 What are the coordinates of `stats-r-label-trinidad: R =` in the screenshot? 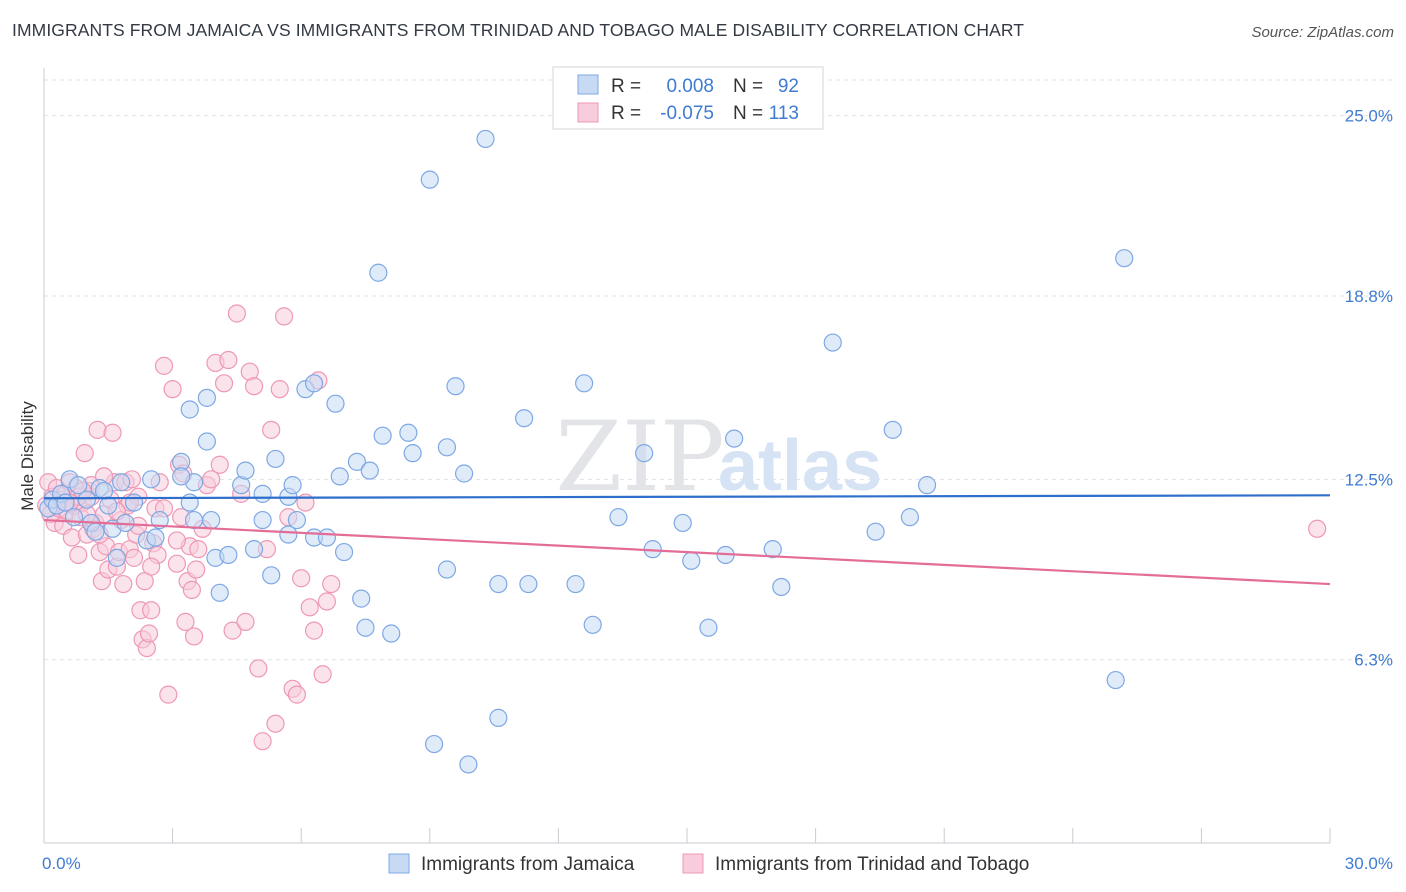 It's located at (626, 113).